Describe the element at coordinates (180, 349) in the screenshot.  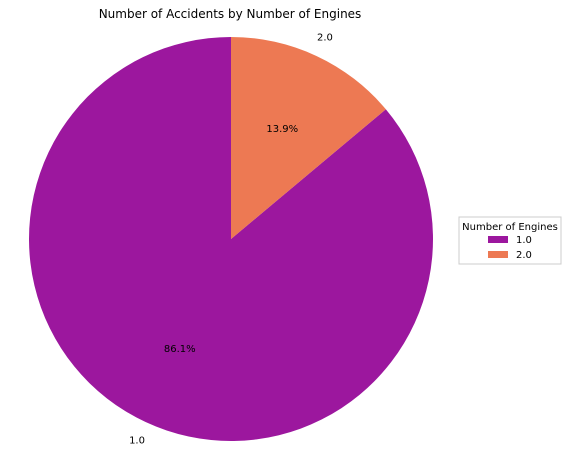
I see `percent-label-1.0: 86.1%` at that location.